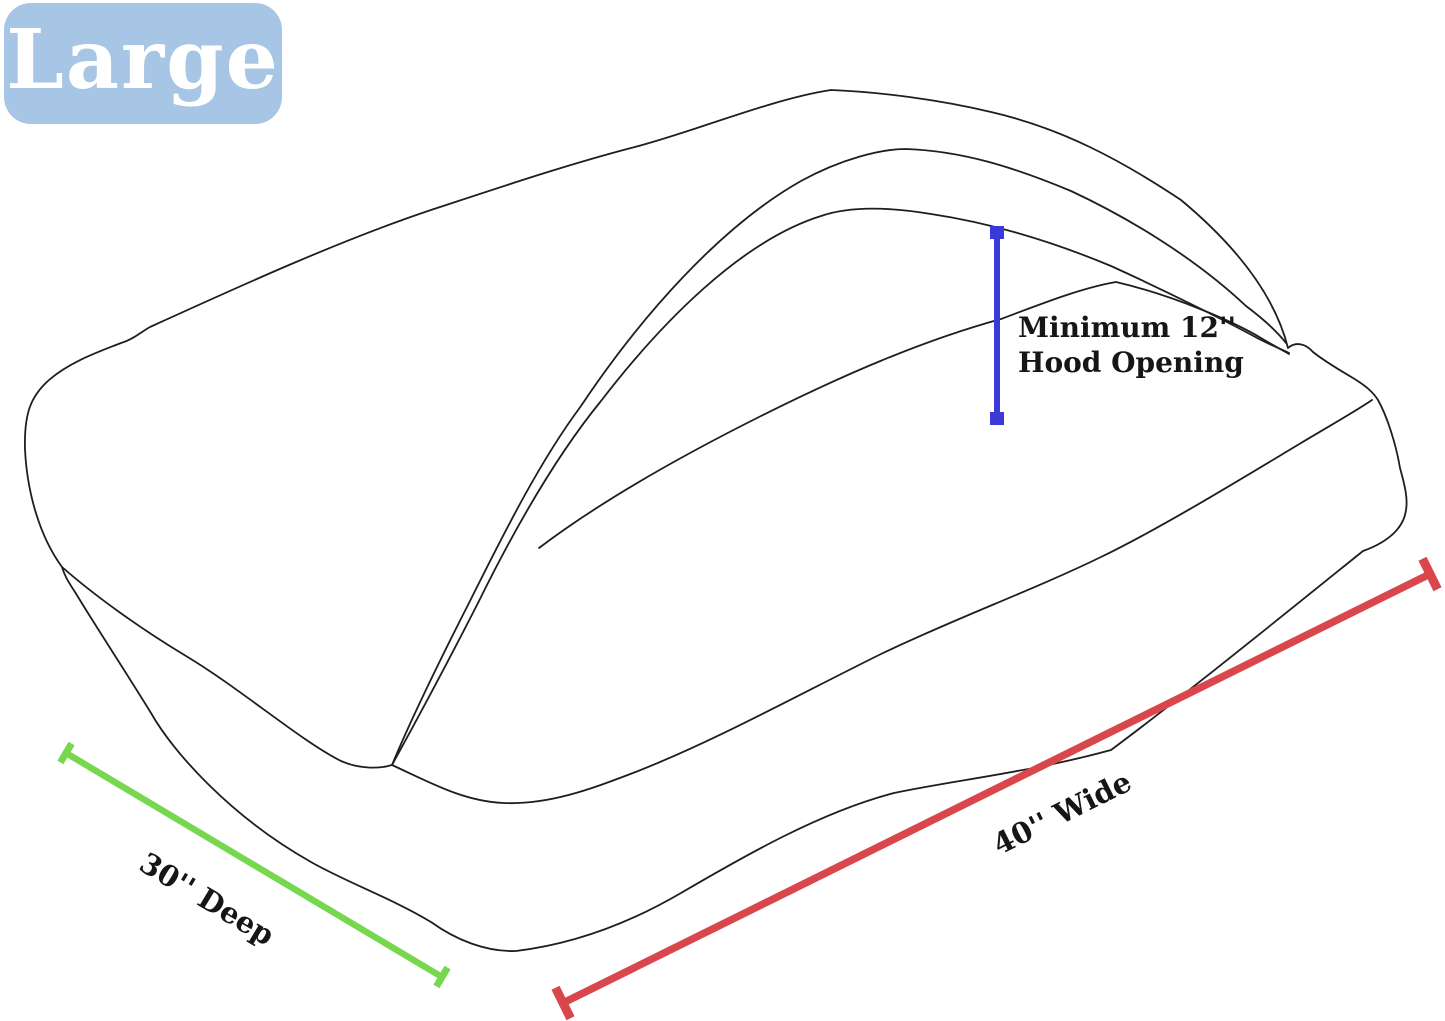  I want to click on hood-opening-dimension-top-cap, so click(997, 232).